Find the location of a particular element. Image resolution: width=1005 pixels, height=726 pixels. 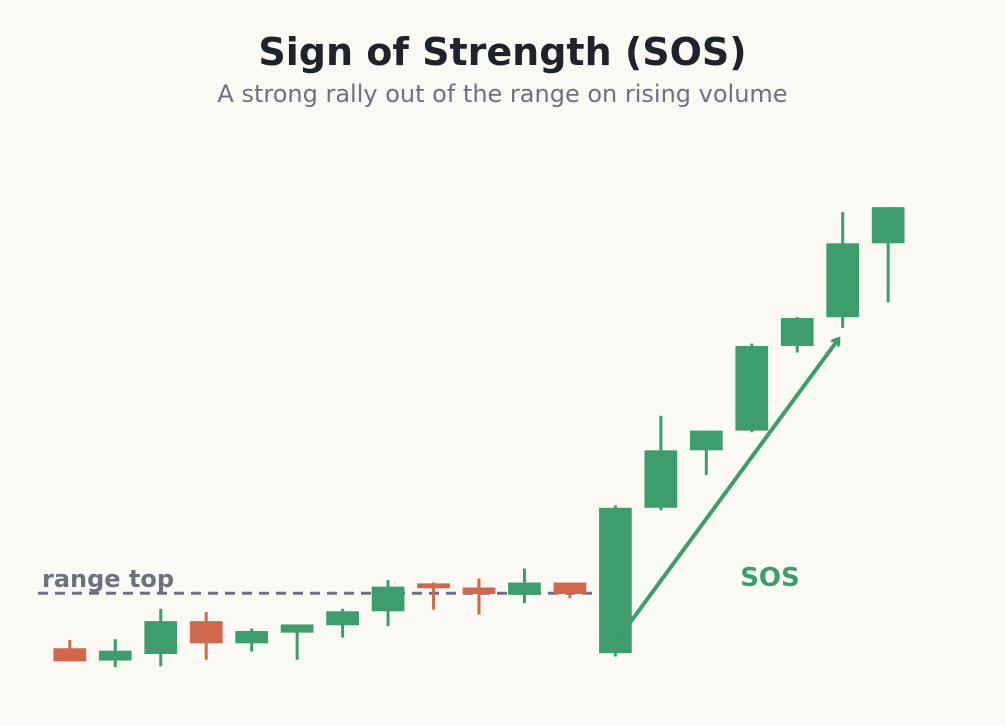

range-top-label: range top is located at coordinates (108, 579).